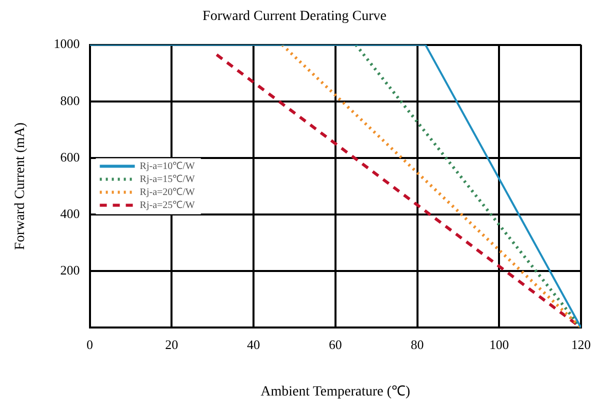 The width and height of the screenshot is (609, 412). What do you see at coordinates (168, 166) in the screenshot?
I see `legend-label: Rj-a=10℃/W` at bounding box center [168, 166].